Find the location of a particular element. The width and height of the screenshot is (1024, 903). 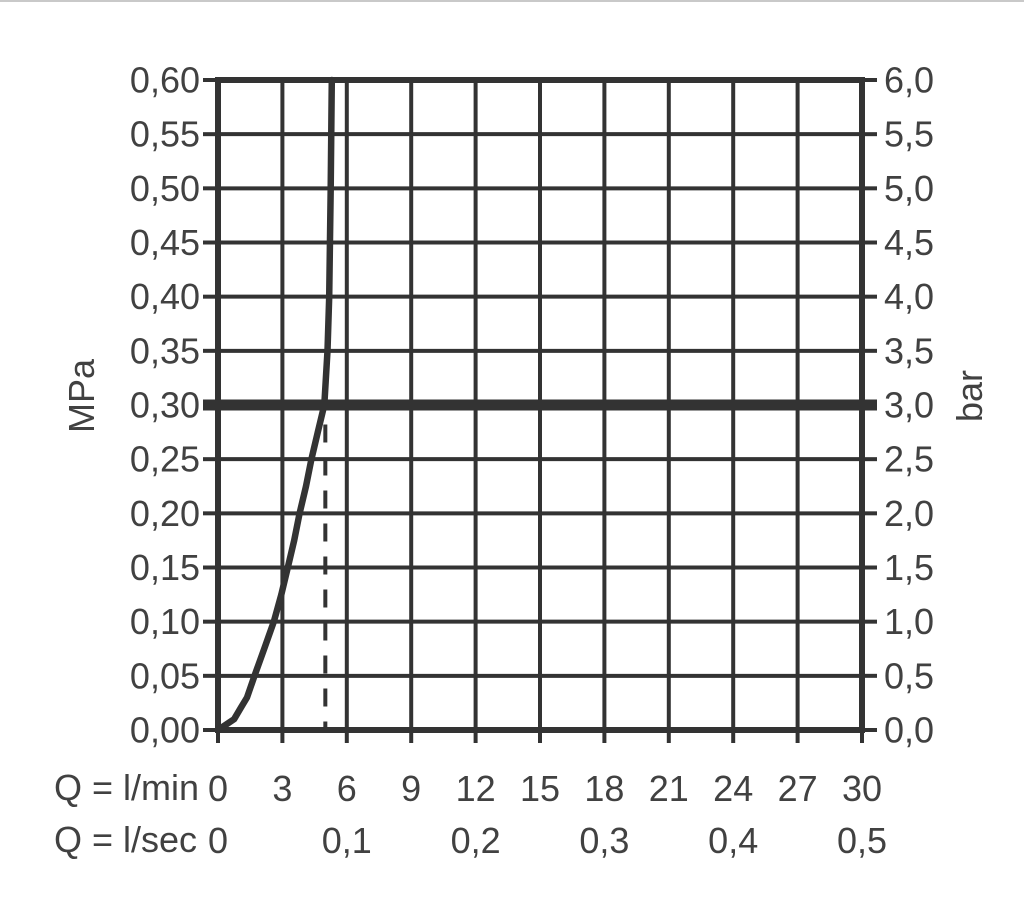

y-right-tick-label: 3,0 is located at coordinates (909, 405).